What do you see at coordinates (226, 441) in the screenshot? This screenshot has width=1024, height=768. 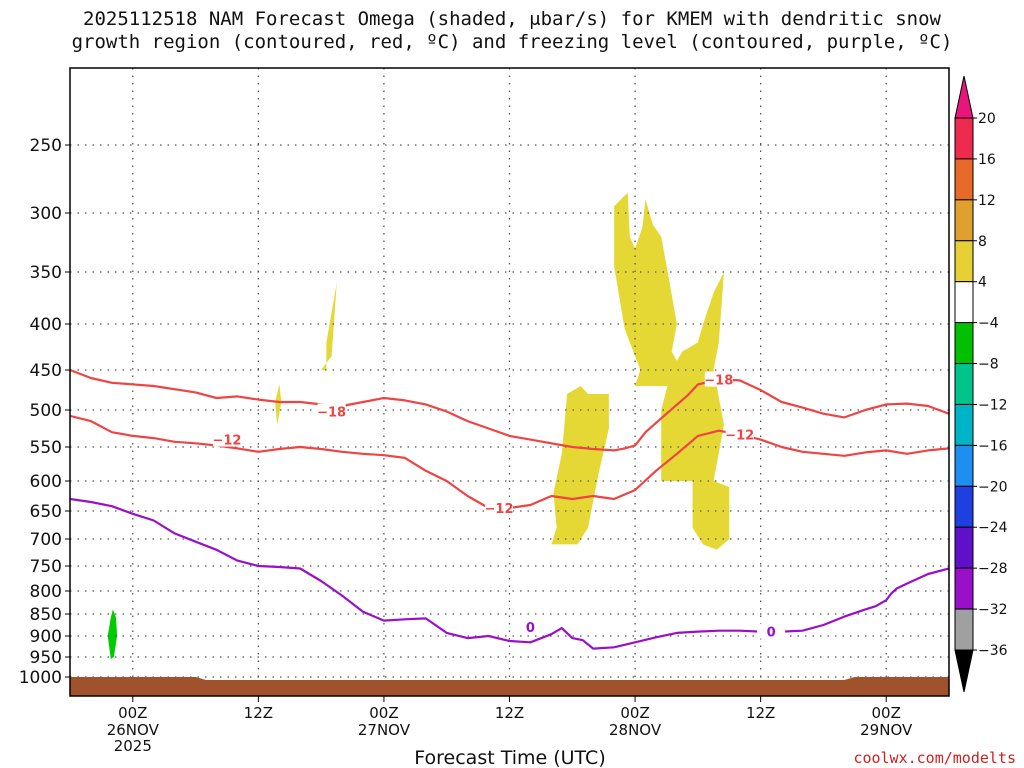 I see `contour-label-2: −12` at bounding box center [226, 441].